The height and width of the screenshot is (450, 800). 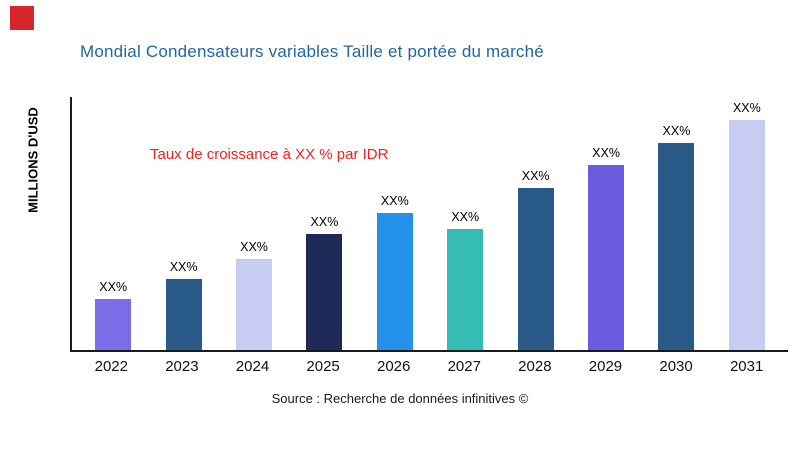 I want to click on bar-column-2031: XX%, so click(x=747, y=223).